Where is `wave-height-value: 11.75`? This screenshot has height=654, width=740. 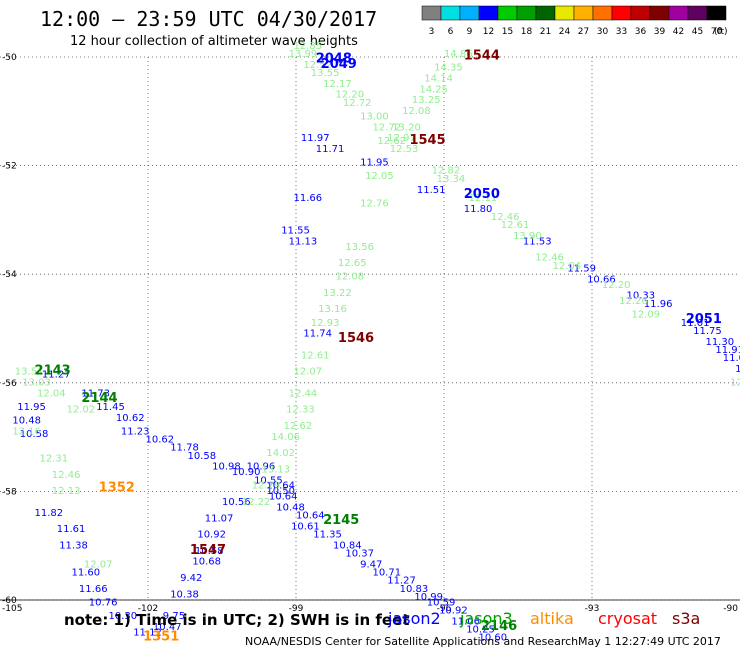 wave-height-value: 11.75 is located at coordinates (707, 331).